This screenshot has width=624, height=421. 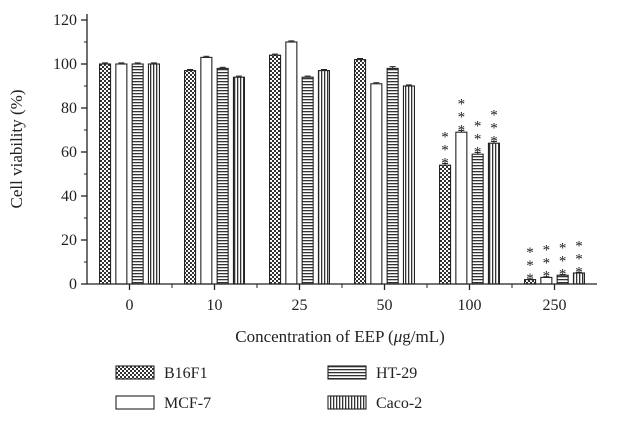 I want to click on legend: B16F1 MCF-7 HT-29 Caco-2, so click(x=268, y=388).